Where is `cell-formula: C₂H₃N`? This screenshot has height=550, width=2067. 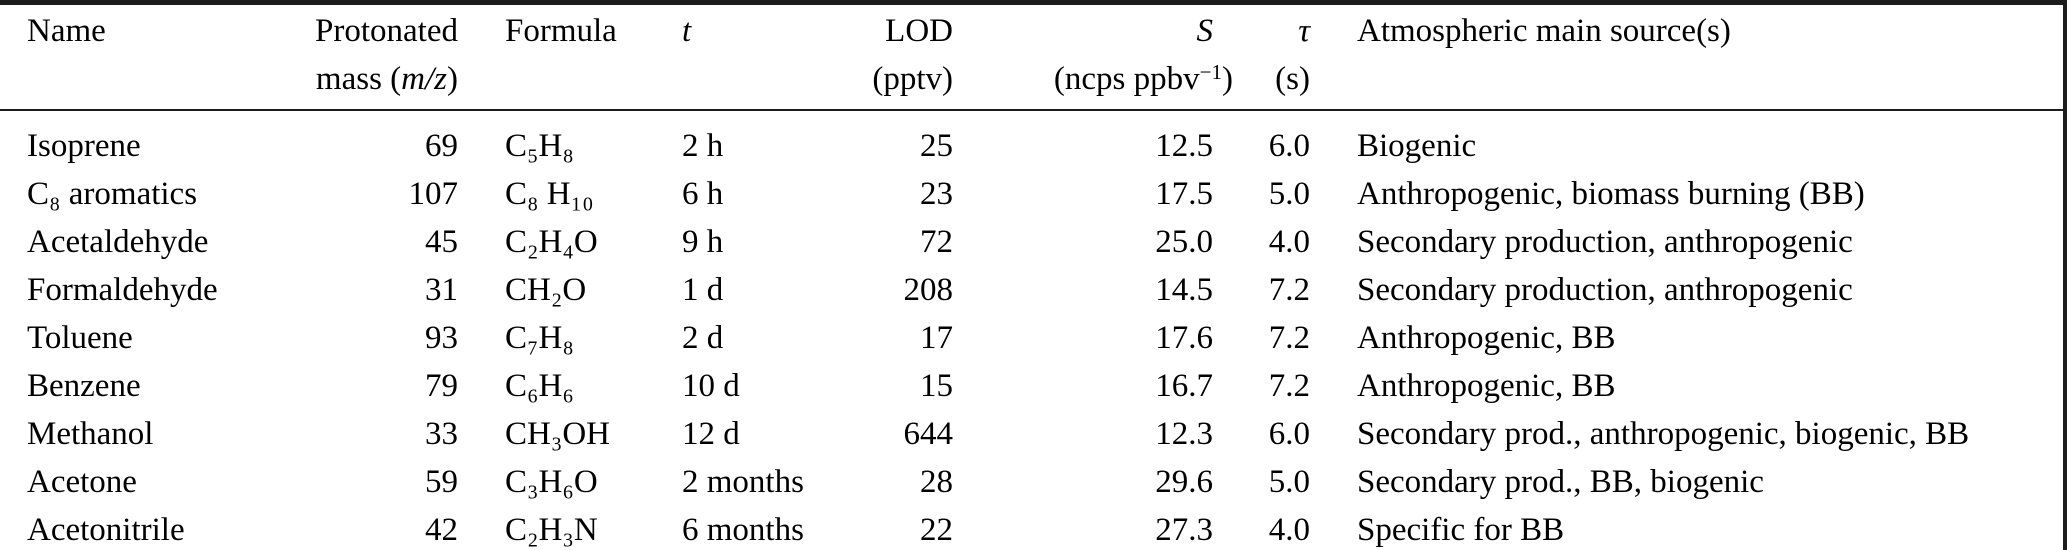 cell-formula: C₂H₃N is located at coordinates (551, 529).